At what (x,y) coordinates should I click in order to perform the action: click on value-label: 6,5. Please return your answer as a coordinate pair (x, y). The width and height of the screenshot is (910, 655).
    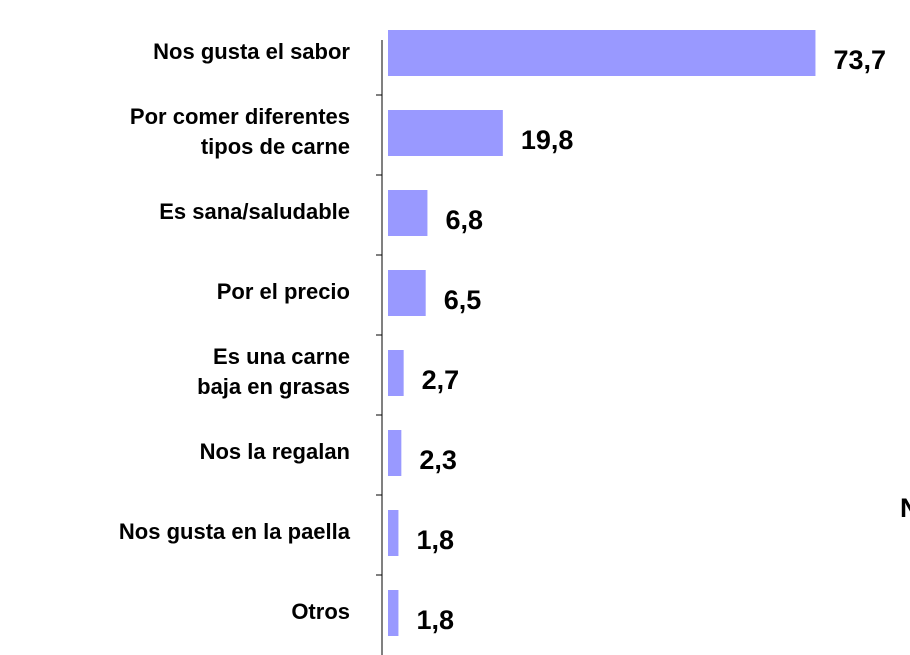
    Looking at the image, I should click on (463, 300).